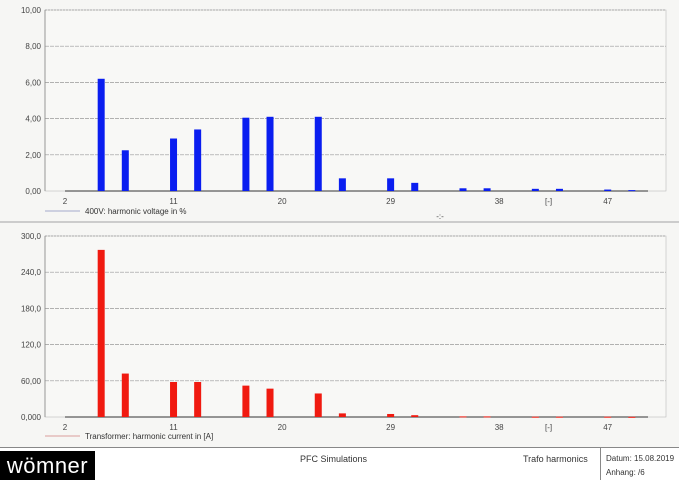 This screenshot has height=480, width=679. What do you see at coordinates (33, 191) in the screenshot?
I see `y-tick-label: 0,00` at bounding box center [33, 191].